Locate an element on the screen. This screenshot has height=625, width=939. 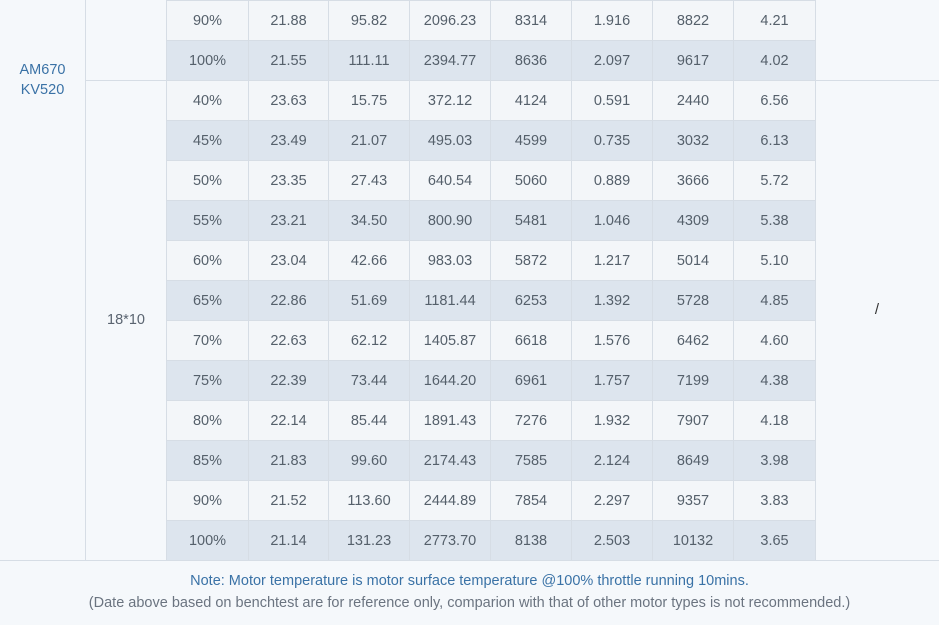
cell-efficiency: 6.13 is located at coordinates (774, 140).